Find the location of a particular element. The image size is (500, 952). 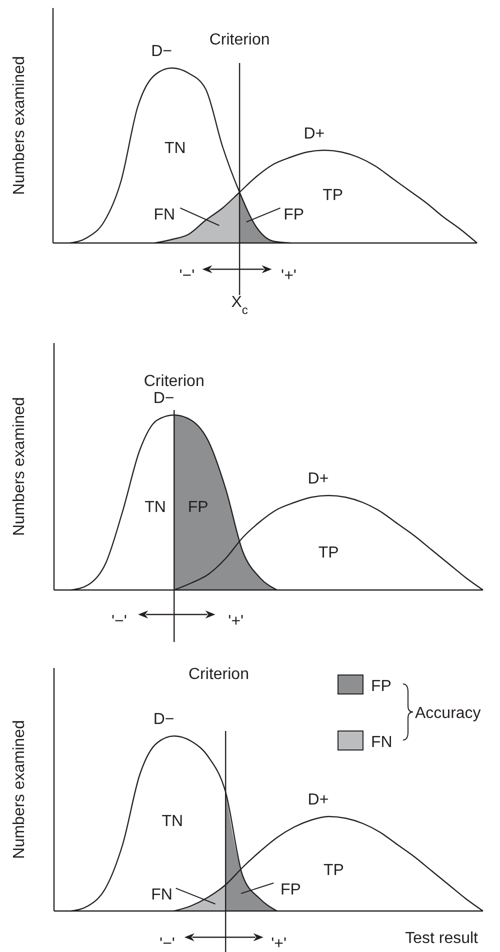

text: X$_{c}$ is located at coordinates (239, 305).